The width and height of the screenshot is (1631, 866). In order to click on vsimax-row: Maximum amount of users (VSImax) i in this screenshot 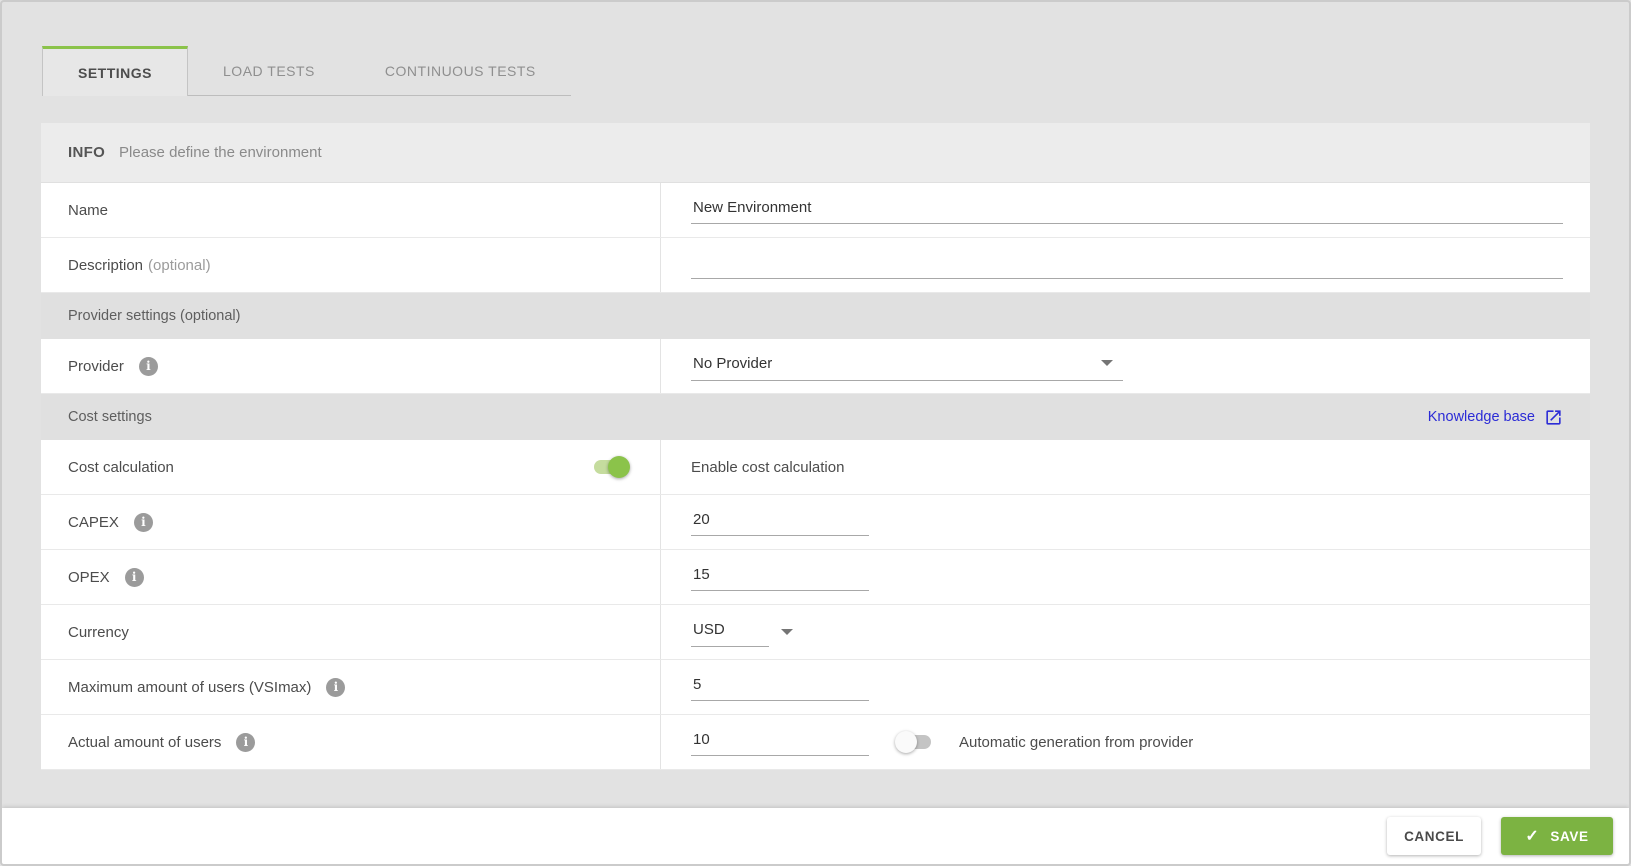, I will do `click(815, 687)`.